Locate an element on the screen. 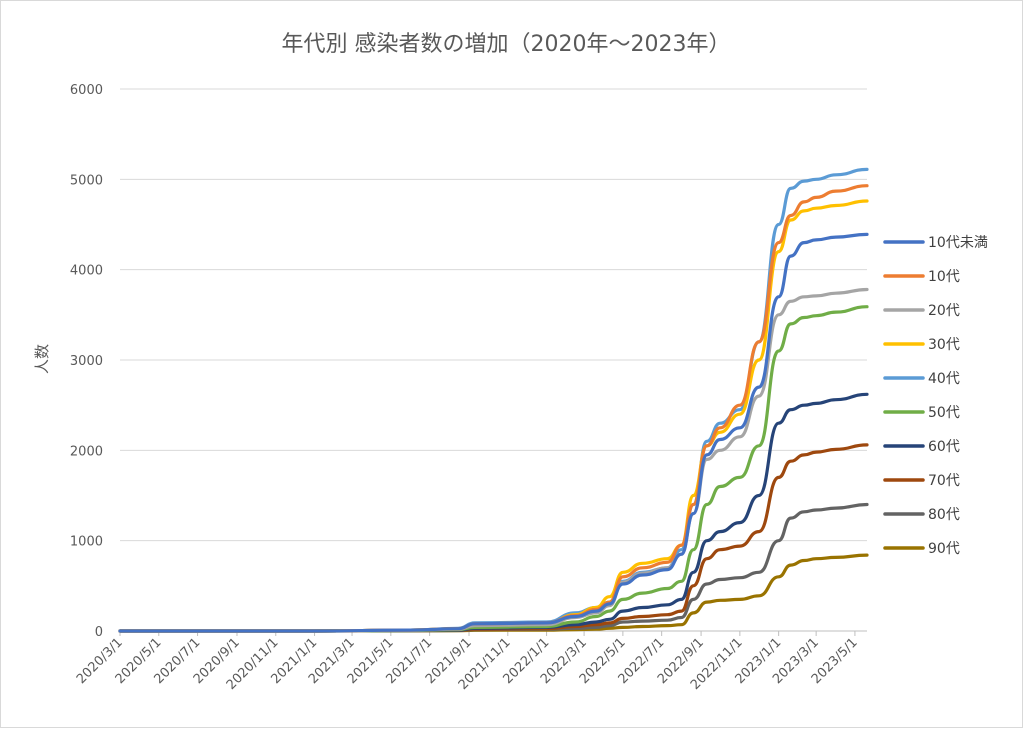 The height and width of the screenshot is (729, 1024). legend-label-4: 40代 is located at coordinates (944, 379).